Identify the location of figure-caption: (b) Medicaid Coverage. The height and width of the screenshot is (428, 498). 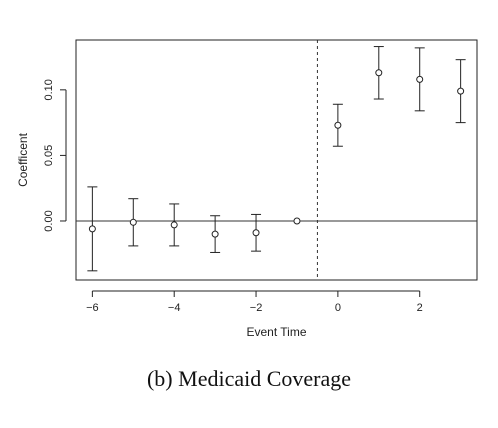
(249, 378).